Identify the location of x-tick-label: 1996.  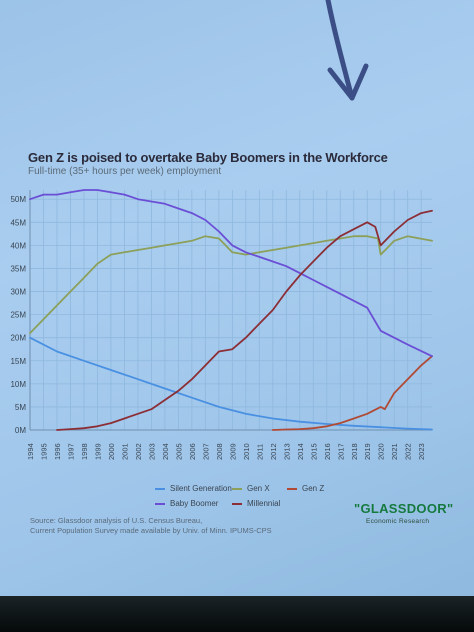
(57, 451).